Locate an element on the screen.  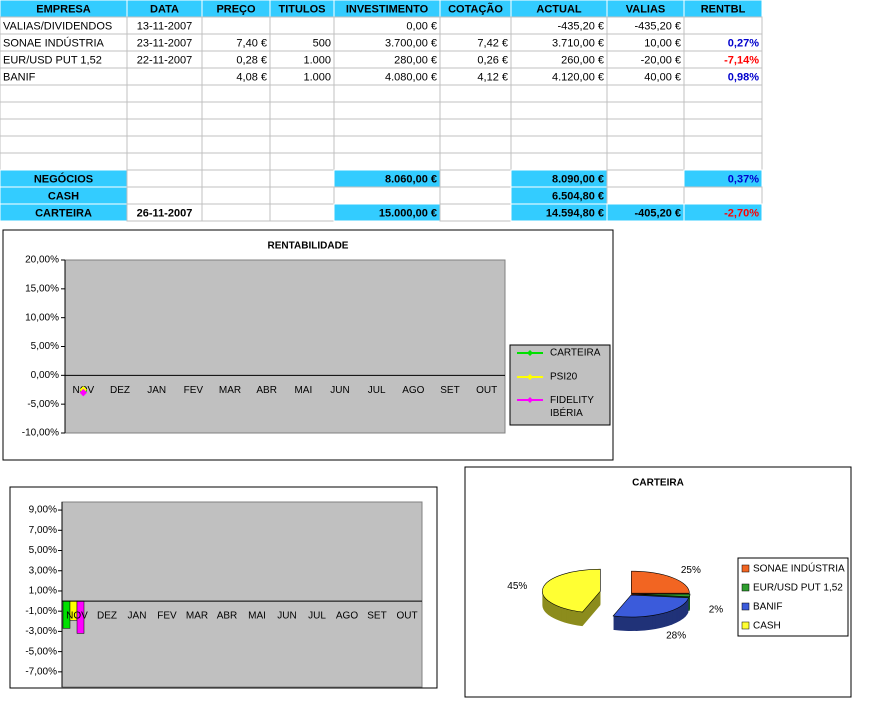
cell: 0,26 € is located at coordinates (492, 60).